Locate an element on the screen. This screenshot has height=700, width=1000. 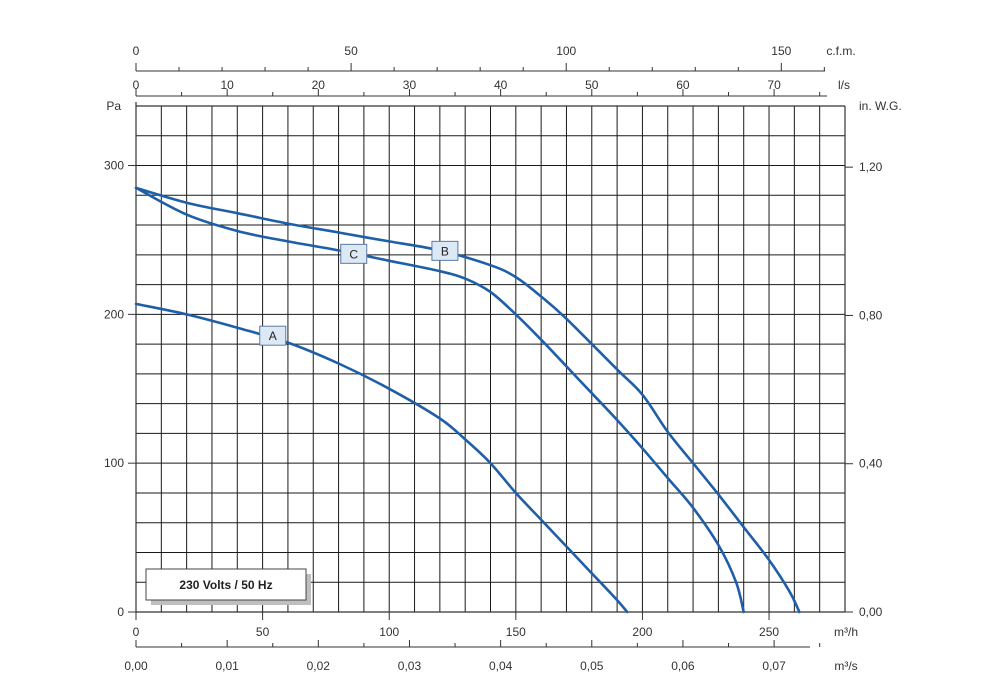
x-tick-label: 100 is located at coordinates (389, 632).